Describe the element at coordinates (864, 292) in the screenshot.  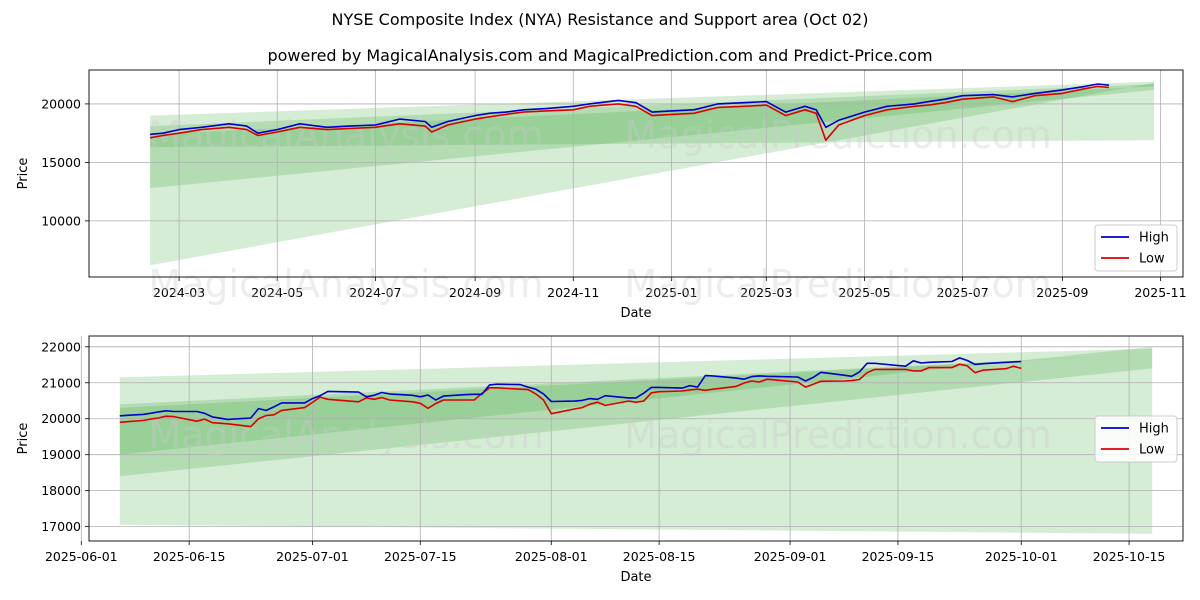
I see `x-tick-label: 2025-05` at that location.